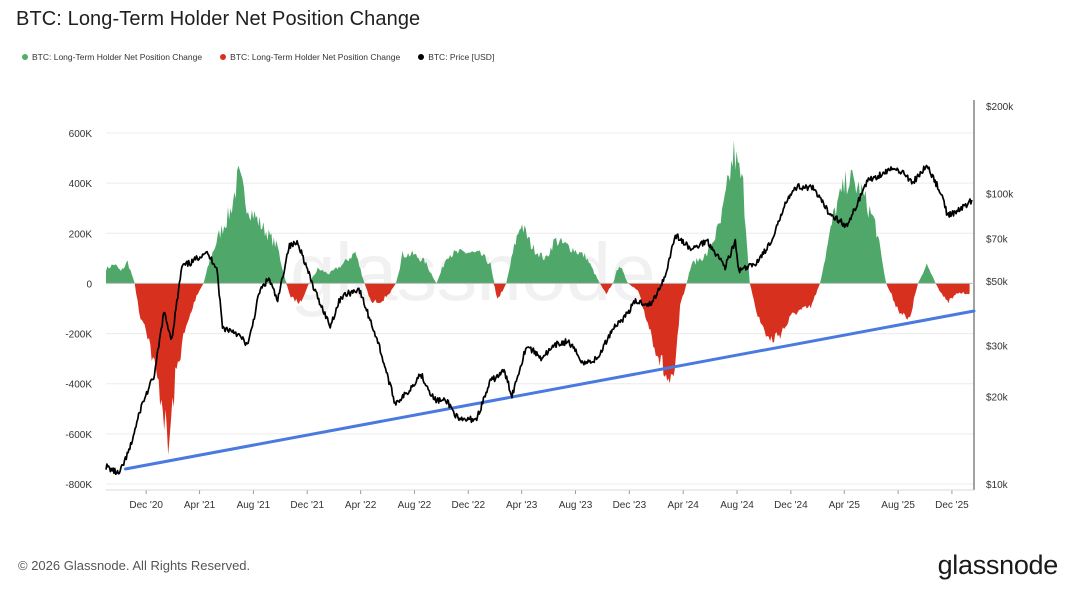 Image resolution: width=1080 pixels, height=592 pixels. Describe the element at coordinates (89, 284) in the screenshot. I see `left-axis-tick: 0` at that location.